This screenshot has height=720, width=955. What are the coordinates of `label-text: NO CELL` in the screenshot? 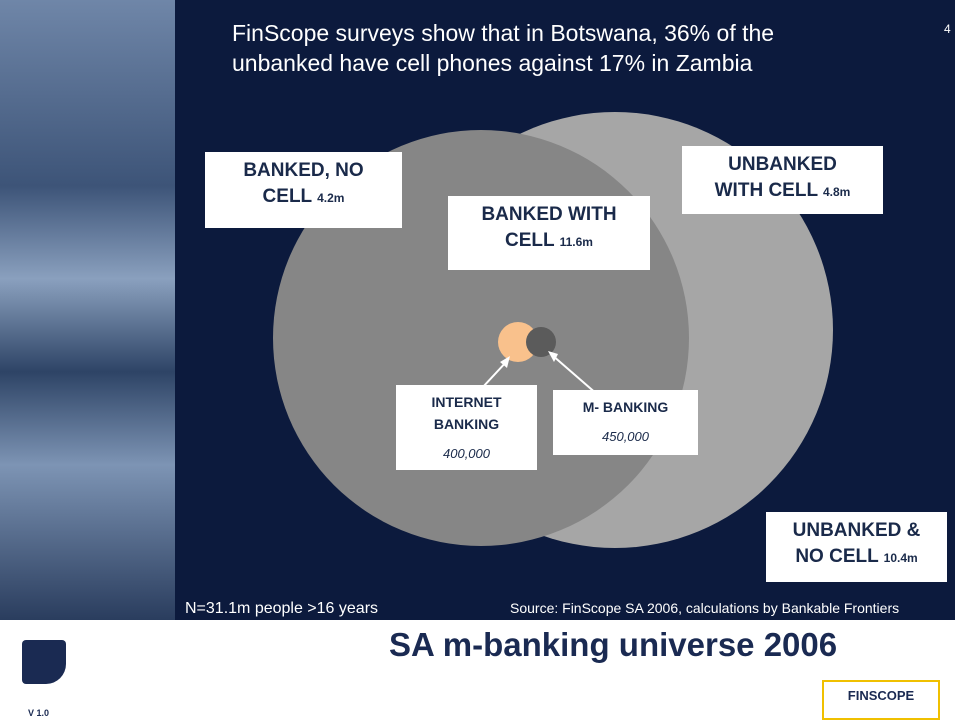 It's located at (837, 556).